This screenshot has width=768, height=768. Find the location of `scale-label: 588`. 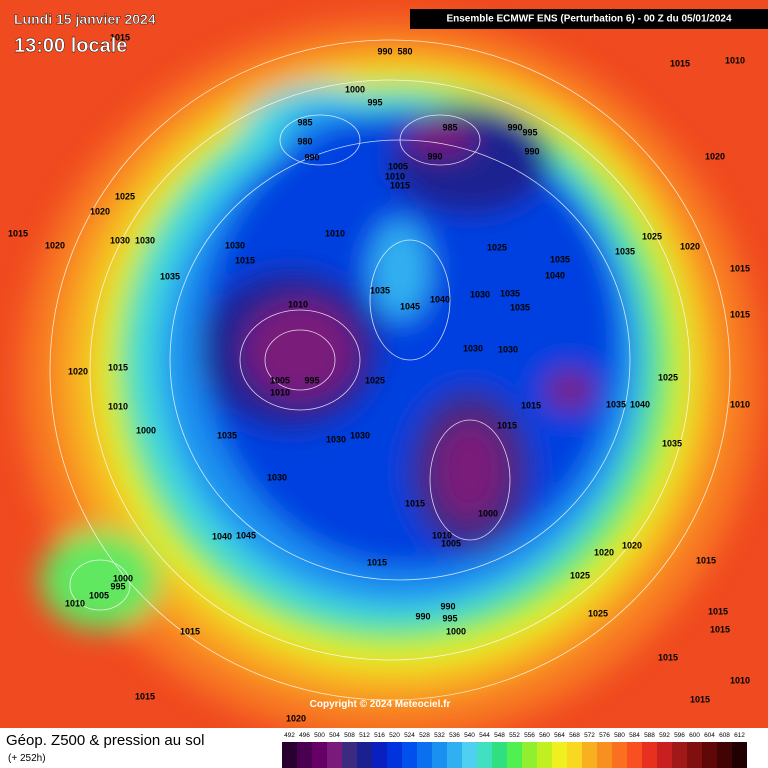

scale-label: 588 is located at coordinates (649, 735).